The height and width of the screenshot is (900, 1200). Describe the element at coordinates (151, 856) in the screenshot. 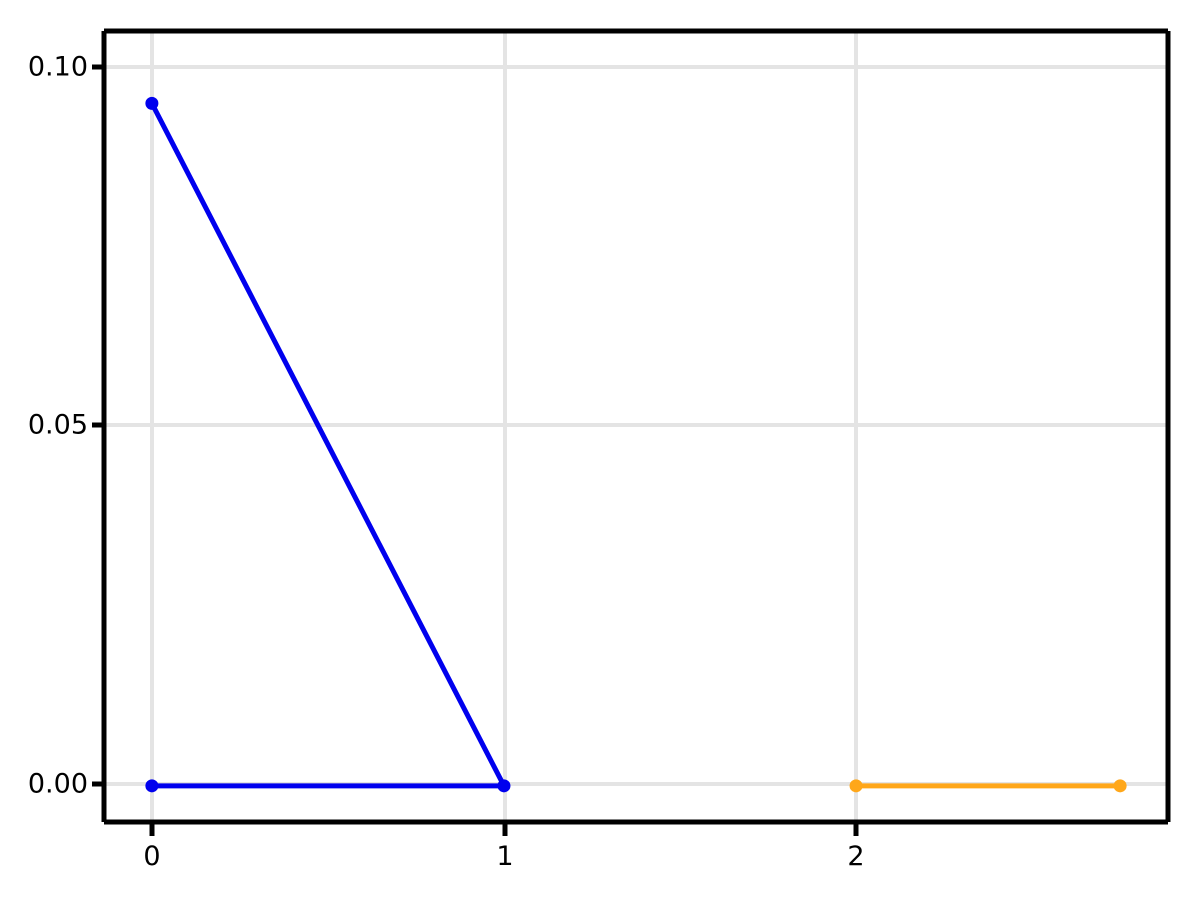

I see `xtick-label-0: 0` at that location.